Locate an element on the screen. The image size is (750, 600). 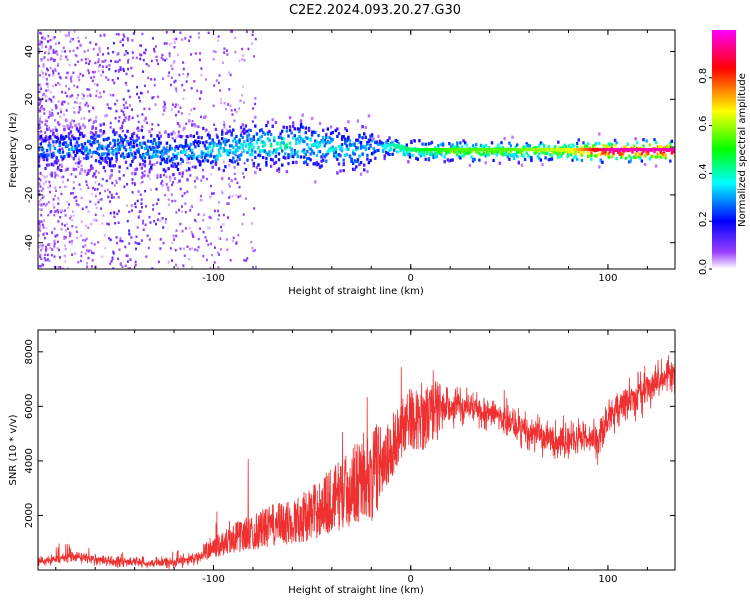
y-tick-label: 6000 is located at coordinates (29, 406).